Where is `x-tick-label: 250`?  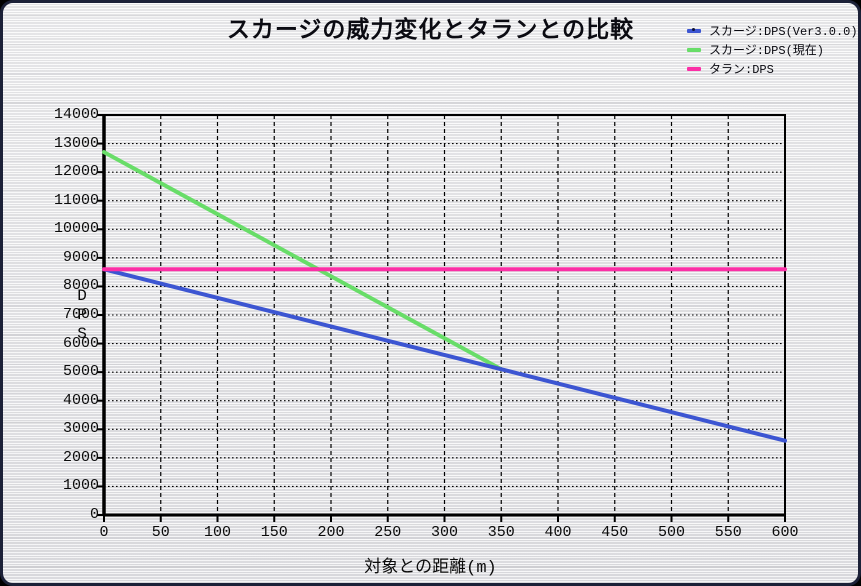
x-tick-label: 250 is located at coordinates (388, 532).